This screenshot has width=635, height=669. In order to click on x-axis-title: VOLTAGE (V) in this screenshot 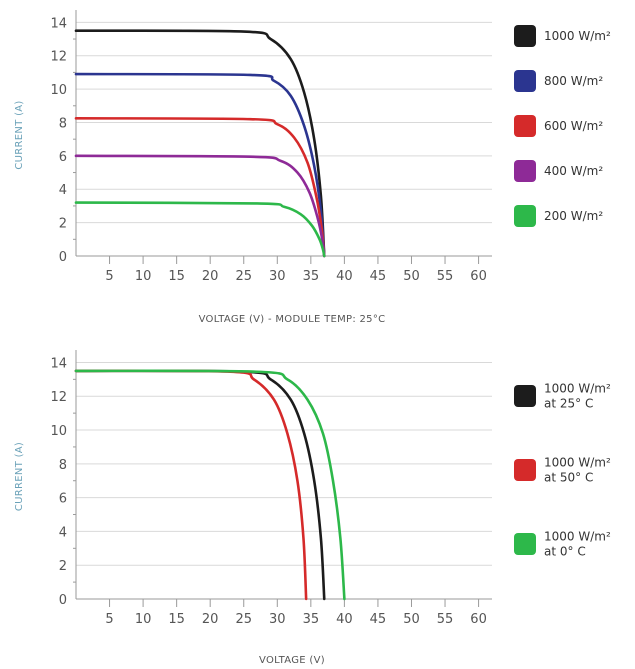, I will do `click(292, 660)`.